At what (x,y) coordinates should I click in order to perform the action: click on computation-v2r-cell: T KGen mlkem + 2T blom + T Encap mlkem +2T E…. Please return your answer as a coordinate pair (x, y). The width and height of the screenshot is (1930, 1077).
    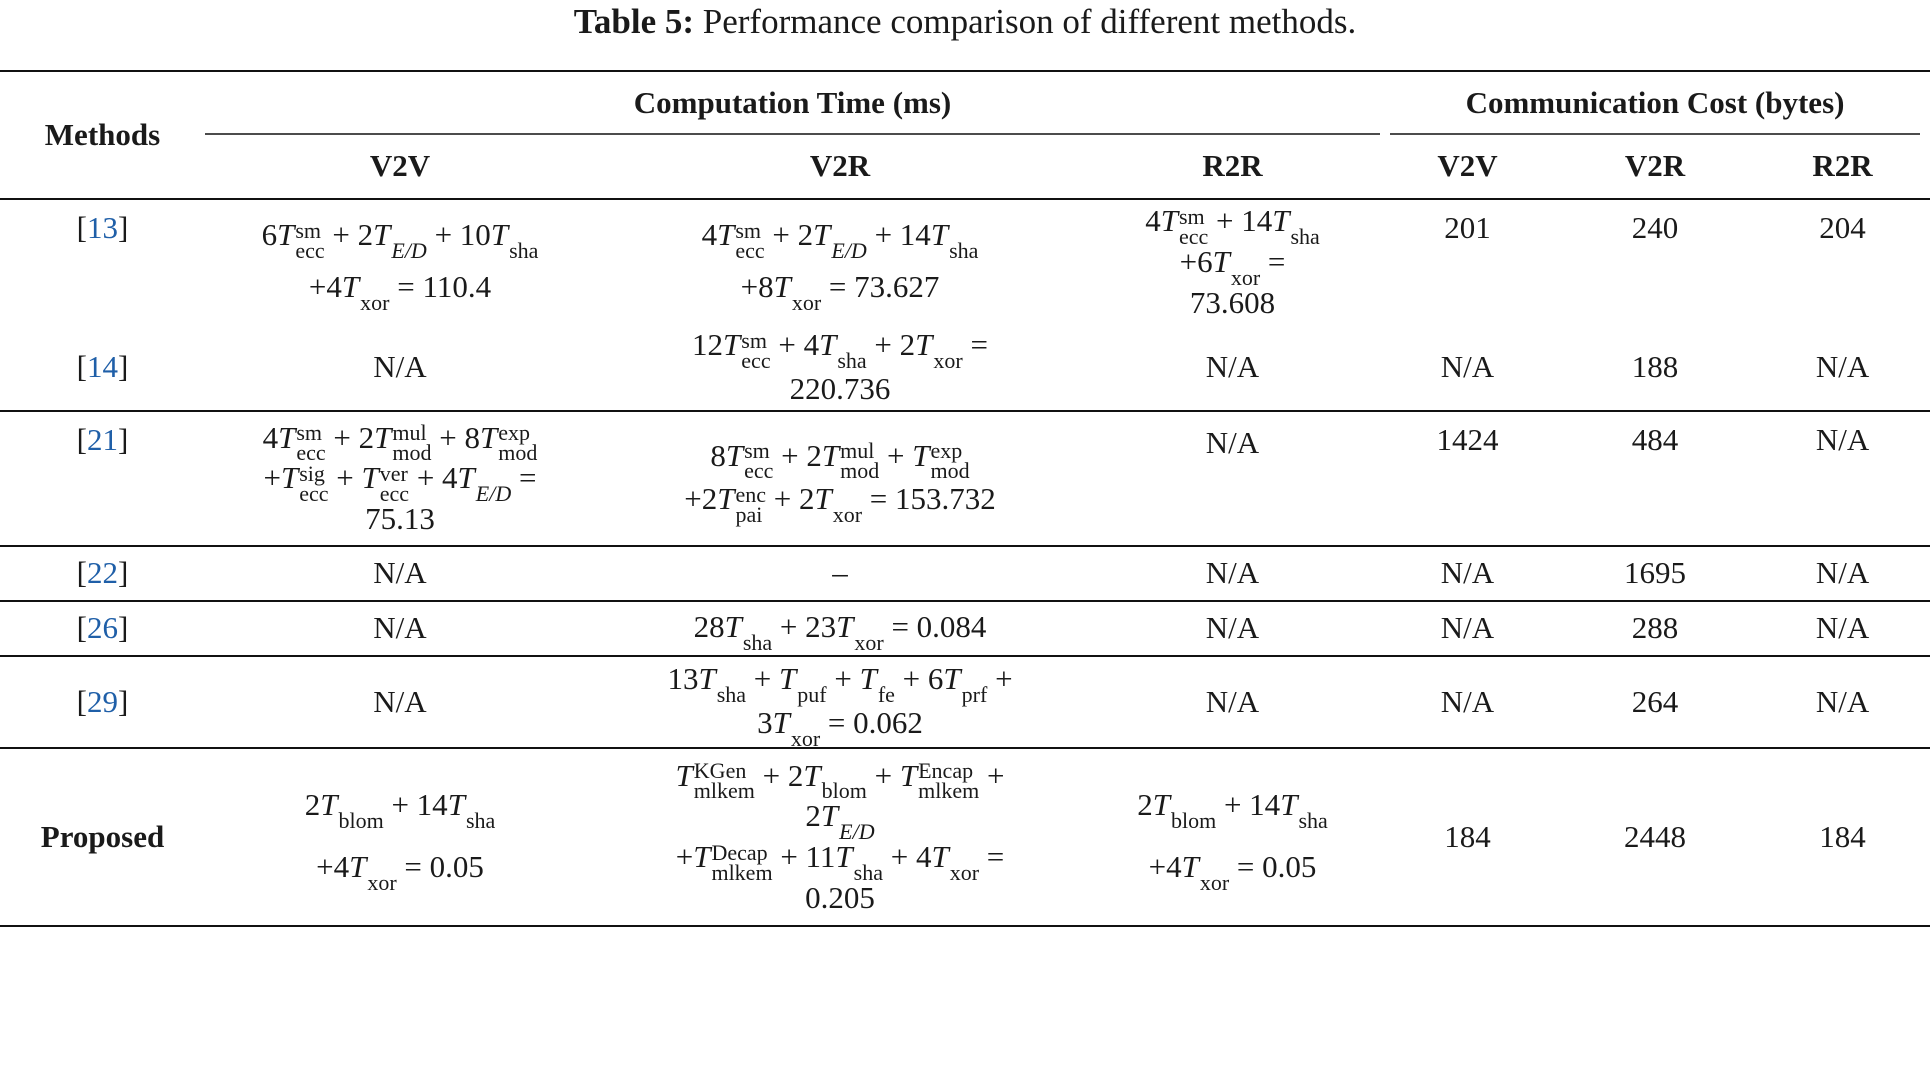
    Looking at the image, I should click on (840, 837).